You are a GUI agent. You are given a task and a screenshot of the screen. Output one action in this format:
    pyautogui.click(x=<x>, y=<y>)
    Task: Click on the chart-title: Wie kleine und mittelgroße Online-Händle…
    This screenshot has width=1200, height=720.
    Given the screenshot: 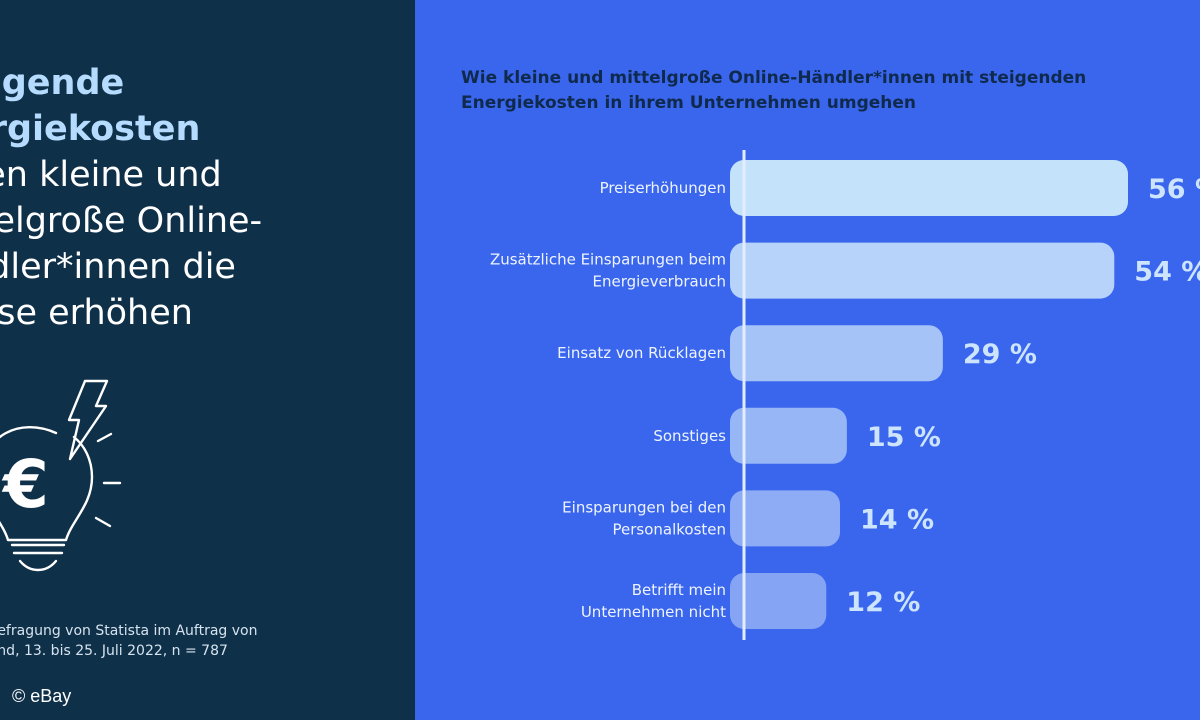 What is the action you would take?
    pyautogui.click(x=774, y=90)
    